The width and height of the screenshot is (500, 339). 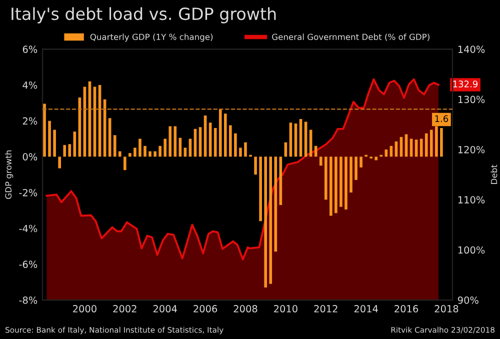 What do you see at coordinates (446, 308) in the screenshot?
I see `x-tick-label: 2018` at bounding box center [446, 308].